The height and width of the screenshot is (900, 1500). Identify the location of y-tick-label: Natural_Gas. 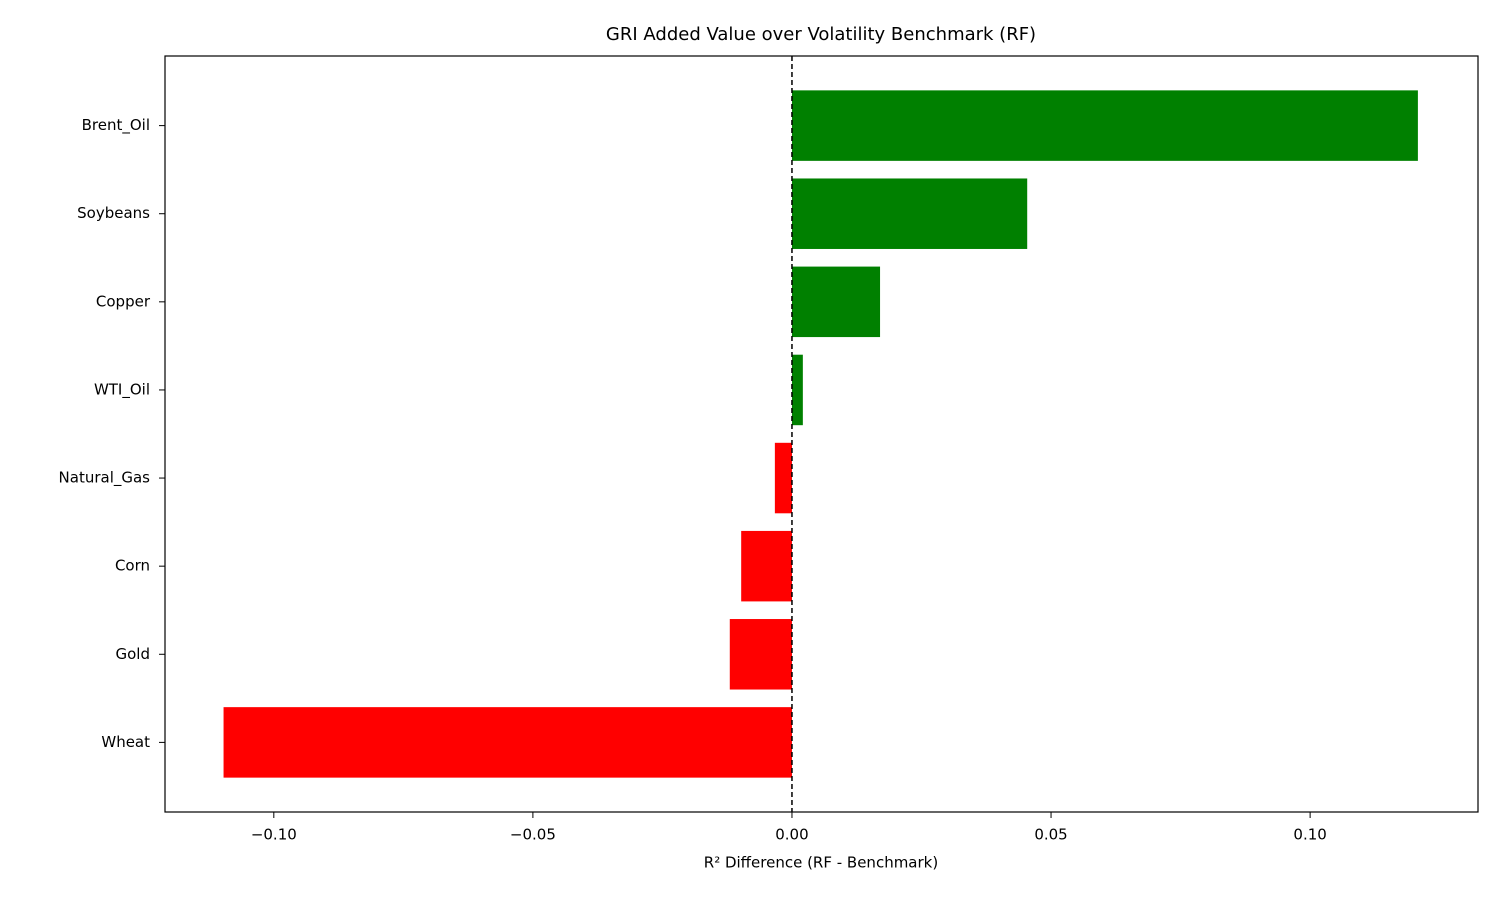
(105, 478).